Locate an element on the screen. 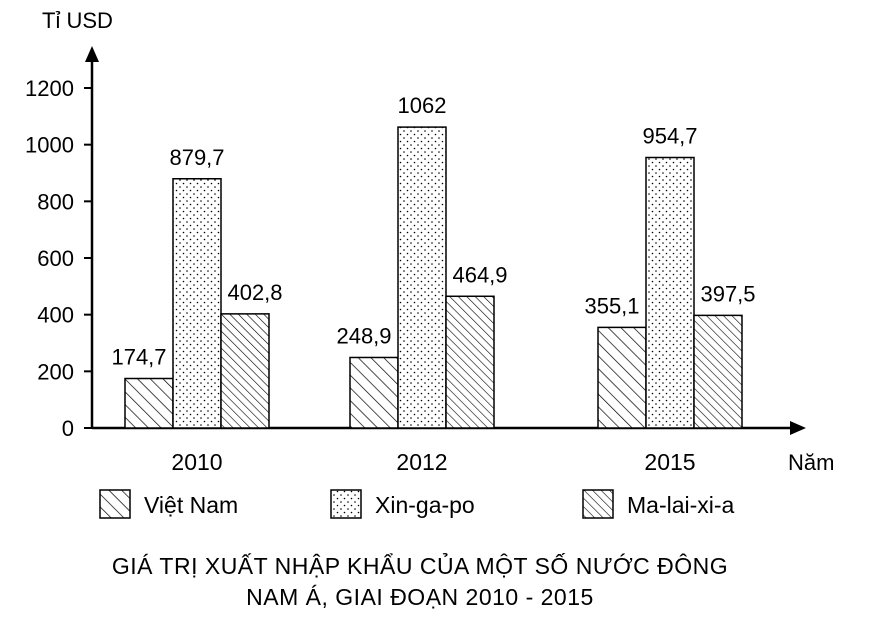 The image size is (875, 631). legend-label-1: Việt Nam is located at coordinates (191, 505).